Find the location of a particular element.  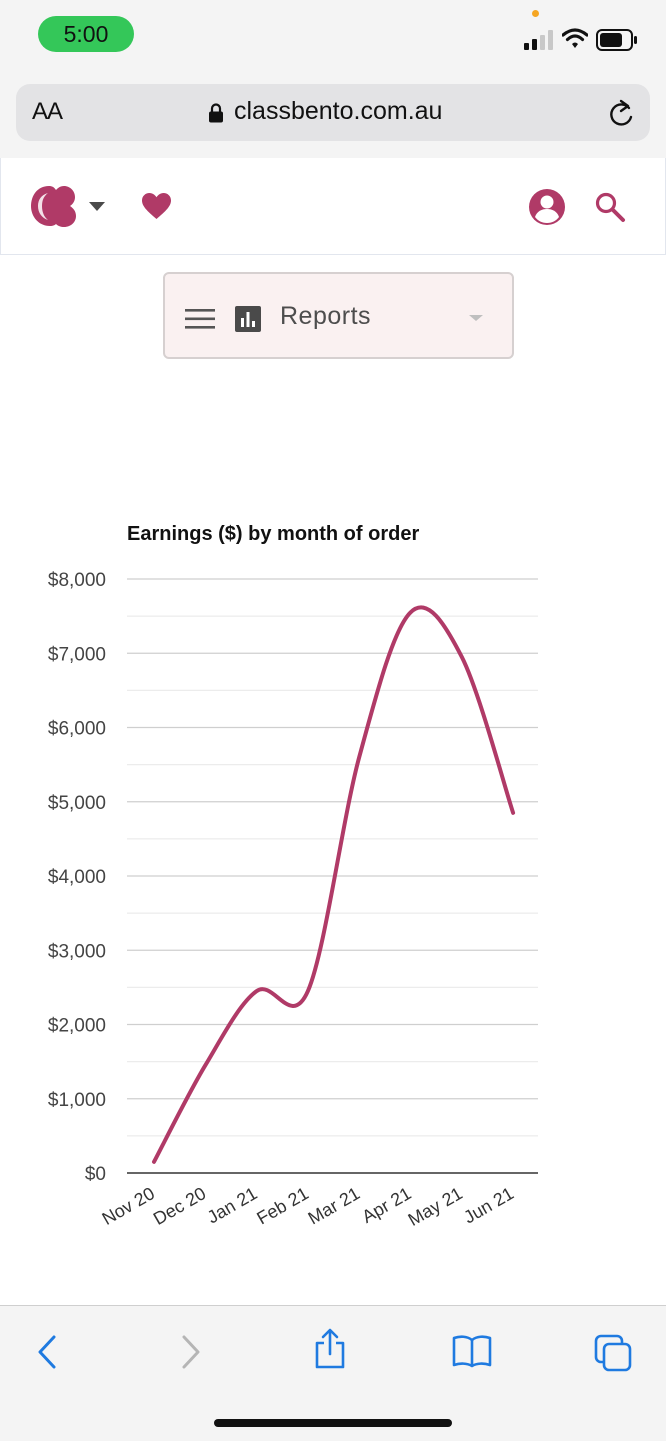

address-bar: AA classbento.com.au is located at coordinates (333, 112).